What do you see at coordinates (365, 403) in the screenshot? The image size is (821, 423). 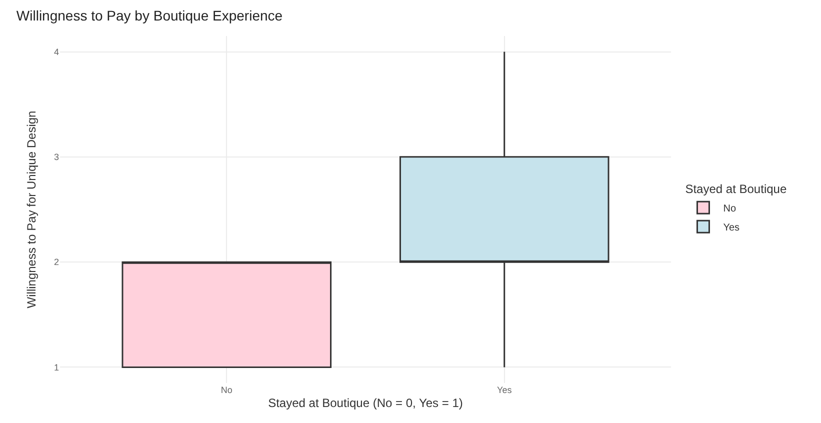 I see `x-axis-title: Stayed at Boutique (No = 0, Yes = 1)` at bounding box center [365, 403].